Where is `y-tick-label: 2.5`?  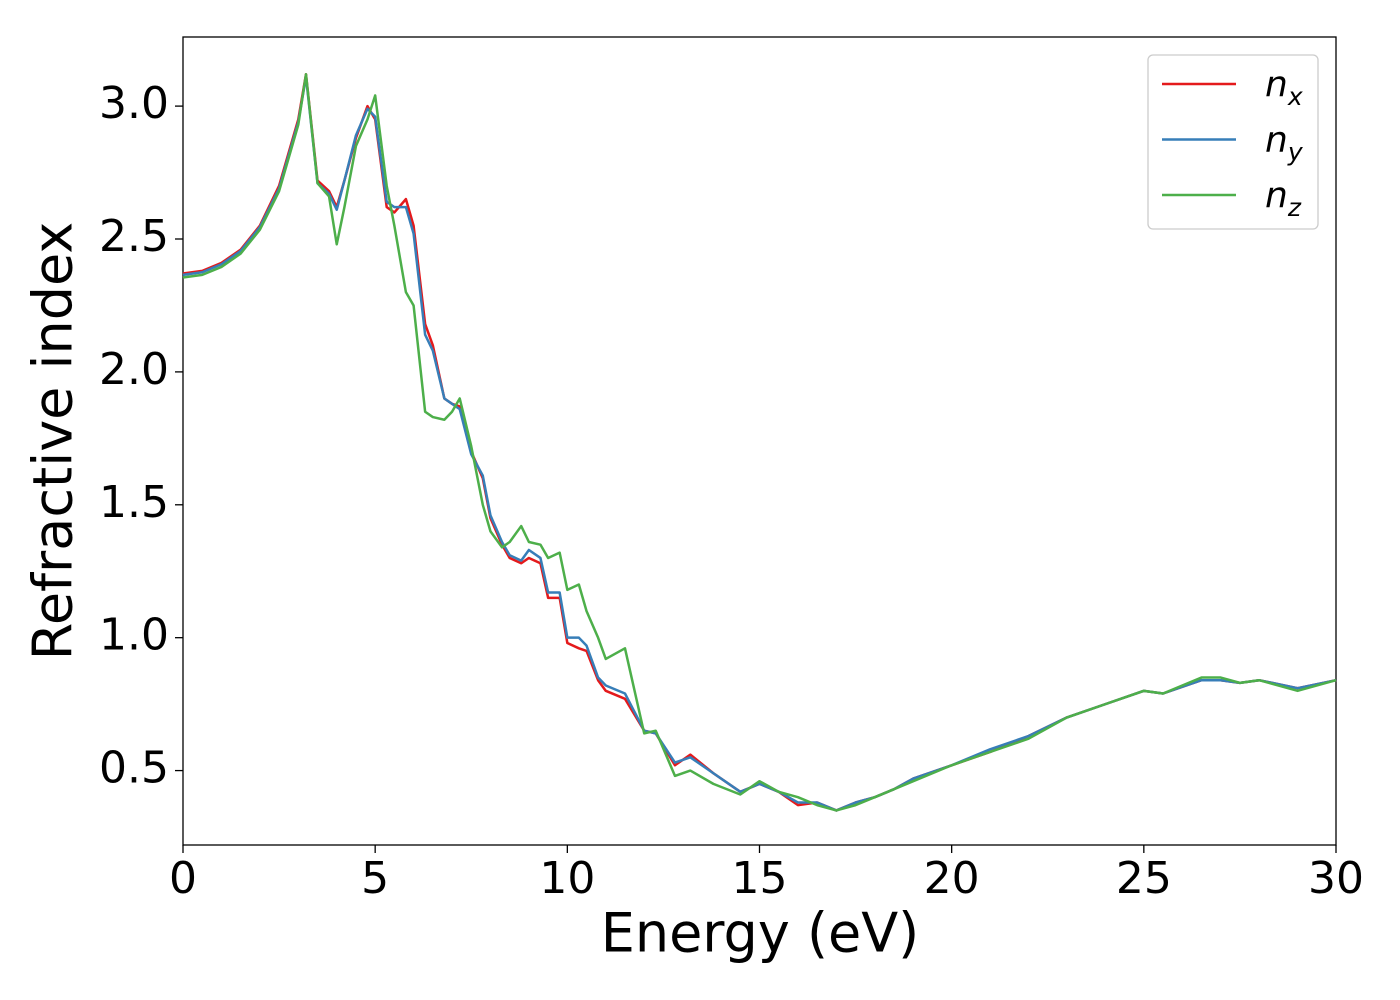 y-tick-label: 2.5 is located at coordinates (134, 236).